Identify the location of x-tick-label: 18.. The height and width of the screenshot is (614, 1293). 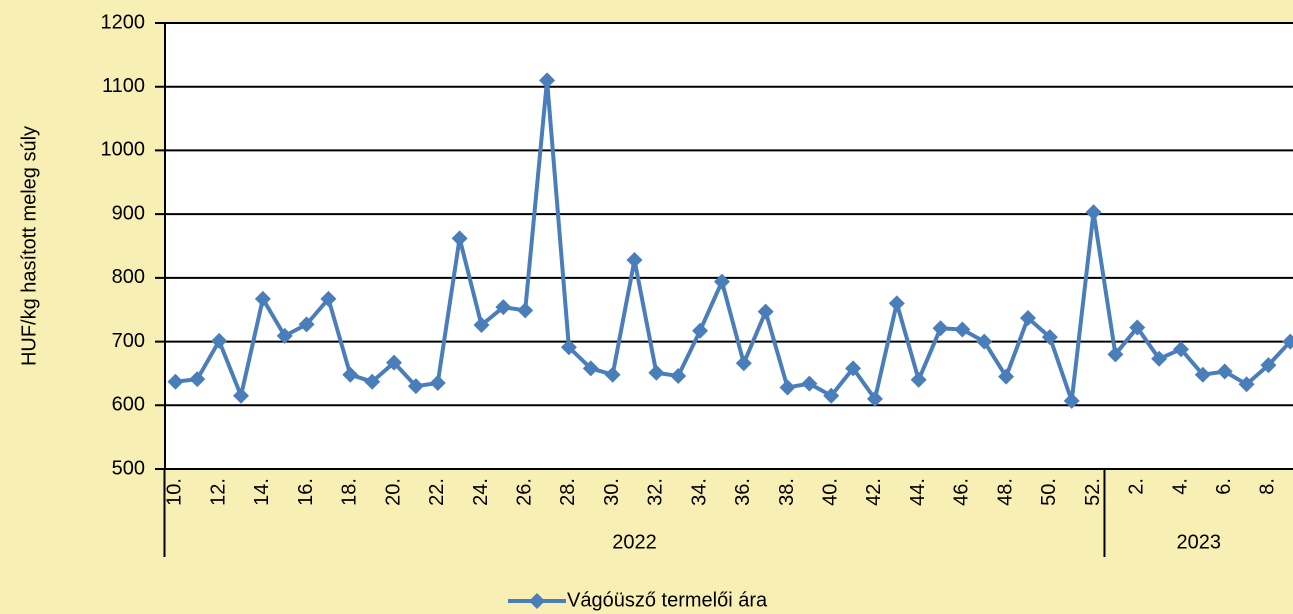
(350, 492).